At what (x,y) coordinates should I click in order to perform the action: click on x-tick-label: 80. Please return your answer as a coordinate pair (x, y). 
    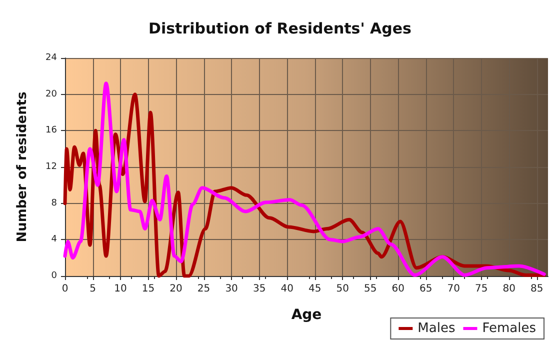
    Looking at the image, I should click on (509, 289).